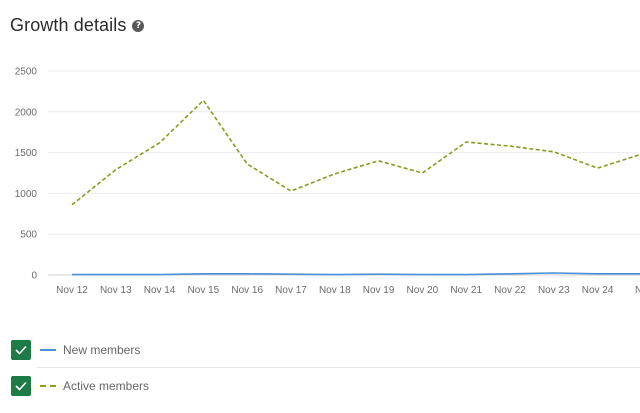  I want to click on x-tick-label-10: Nov 21, so click(466, 290).